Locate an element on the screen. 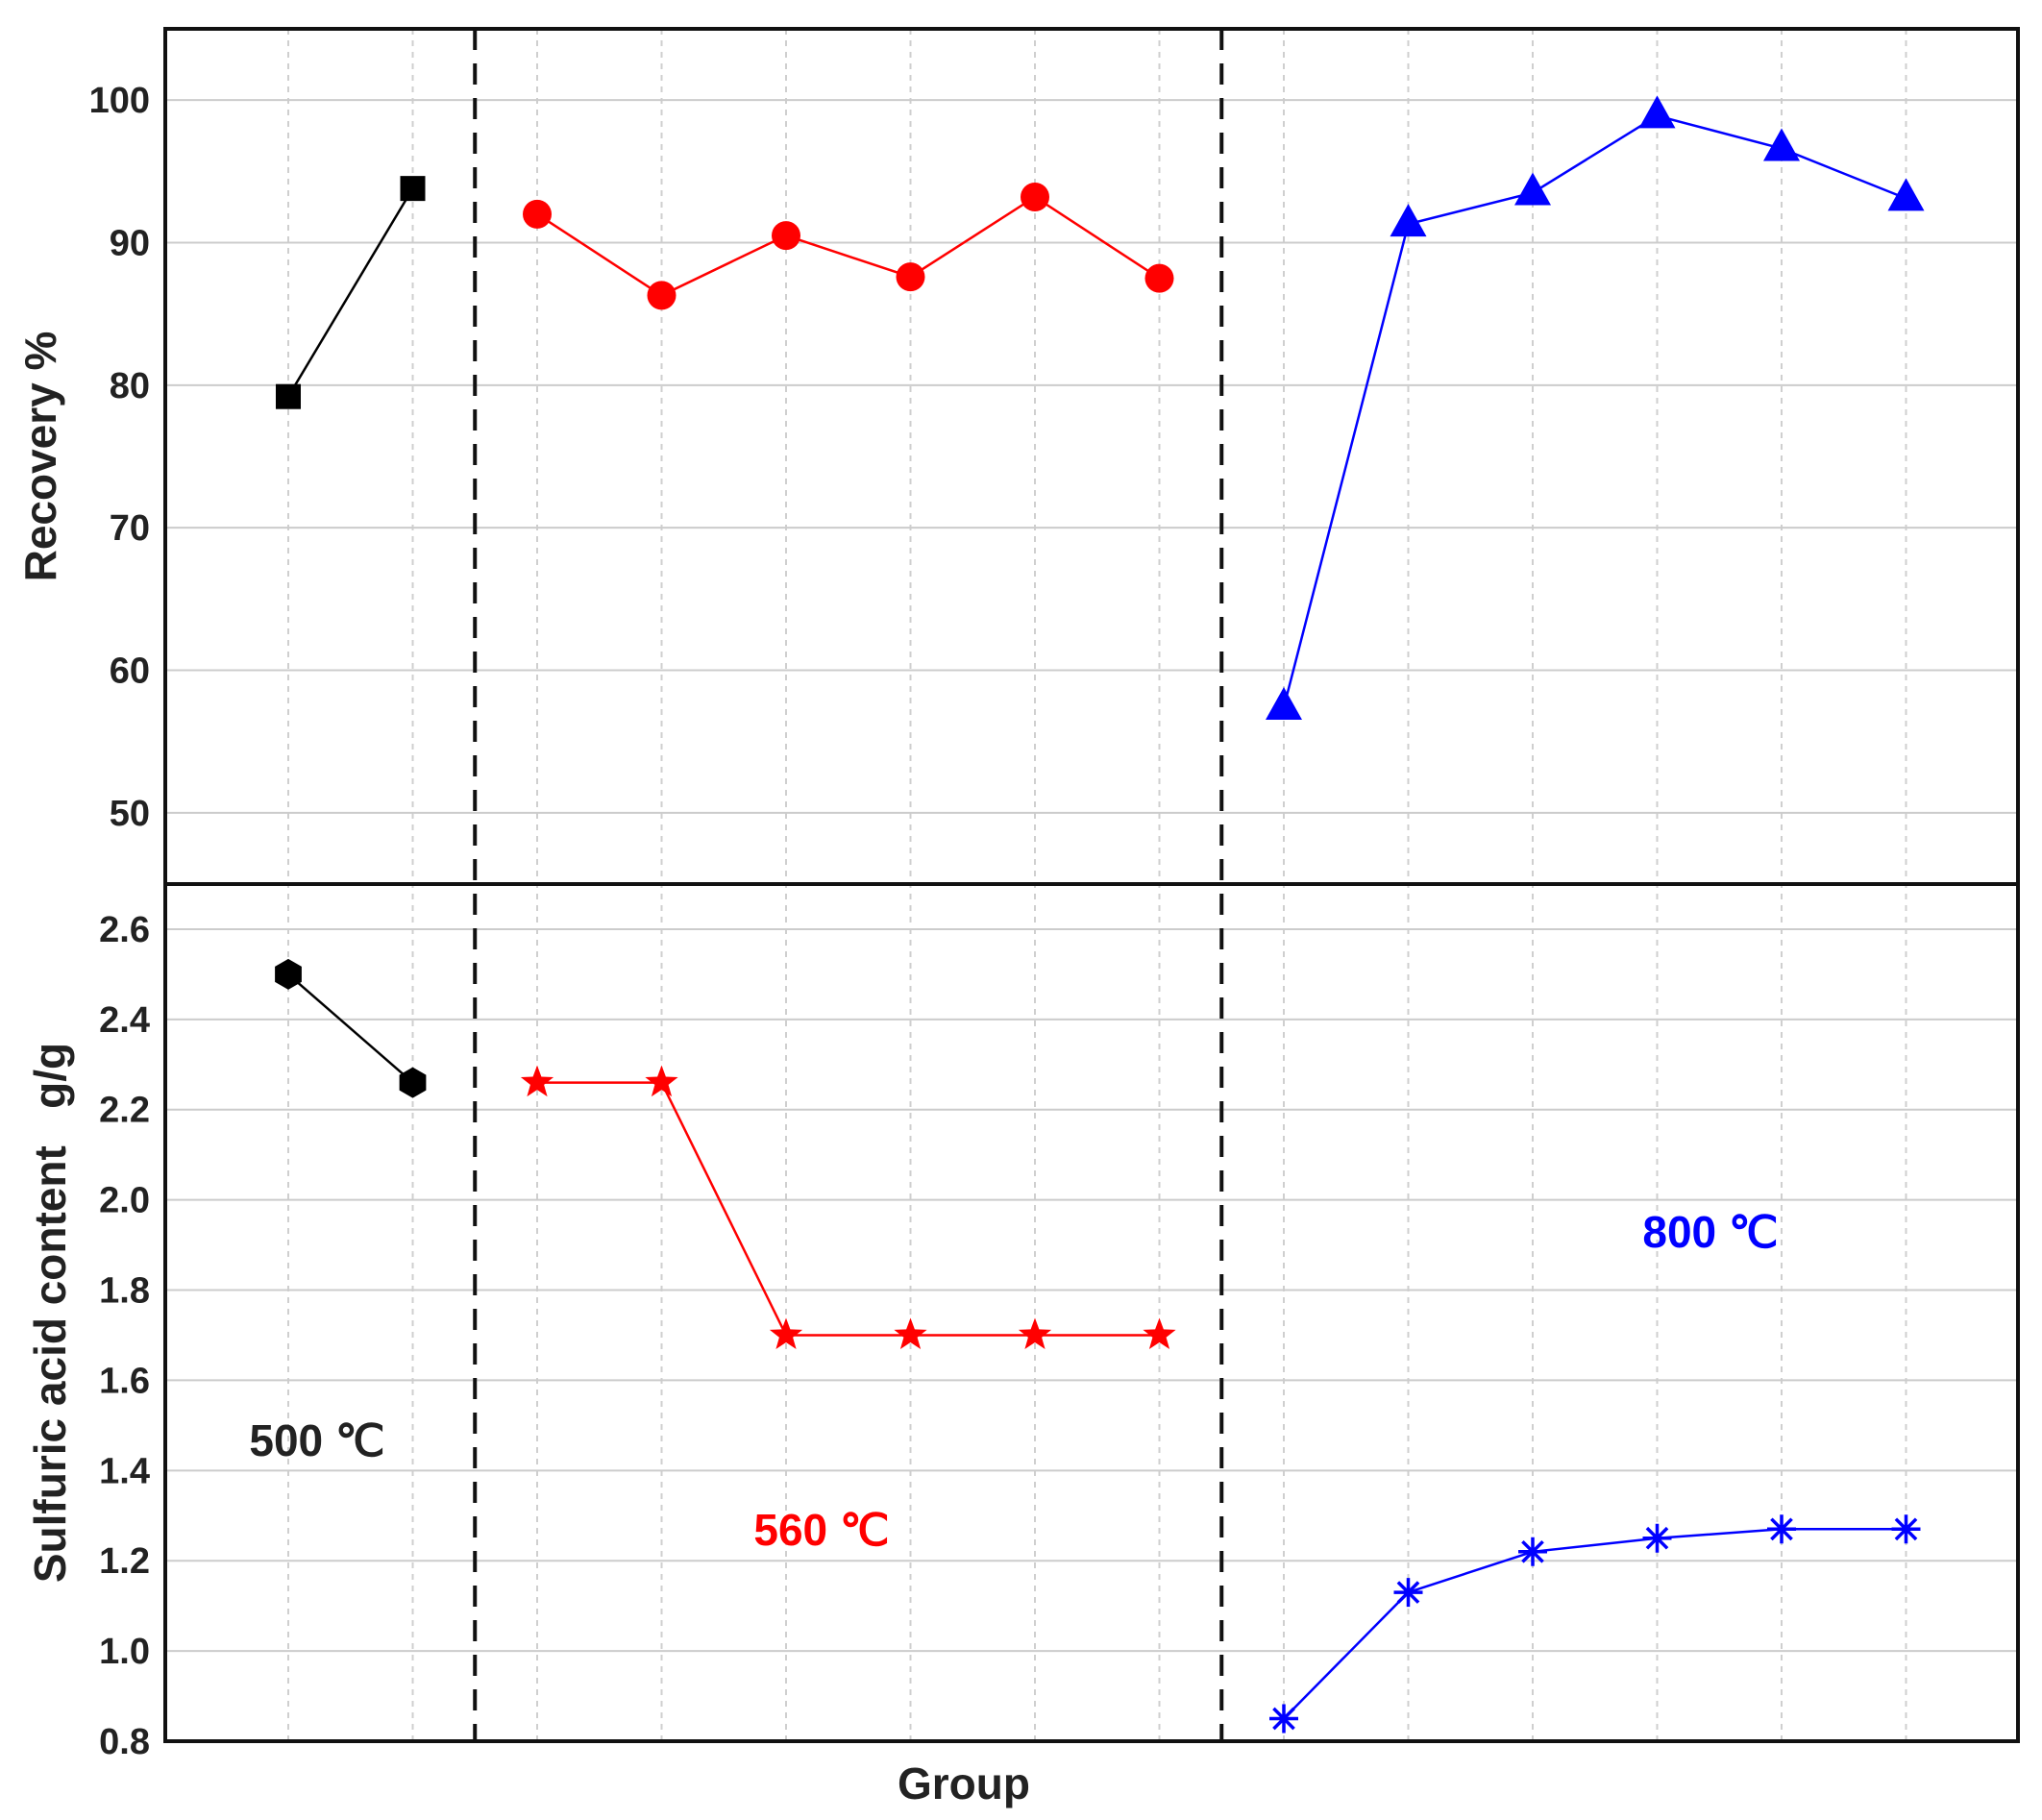  sulfuric-y-tick-label: 1.6 is located at coordinates (124, 1381).